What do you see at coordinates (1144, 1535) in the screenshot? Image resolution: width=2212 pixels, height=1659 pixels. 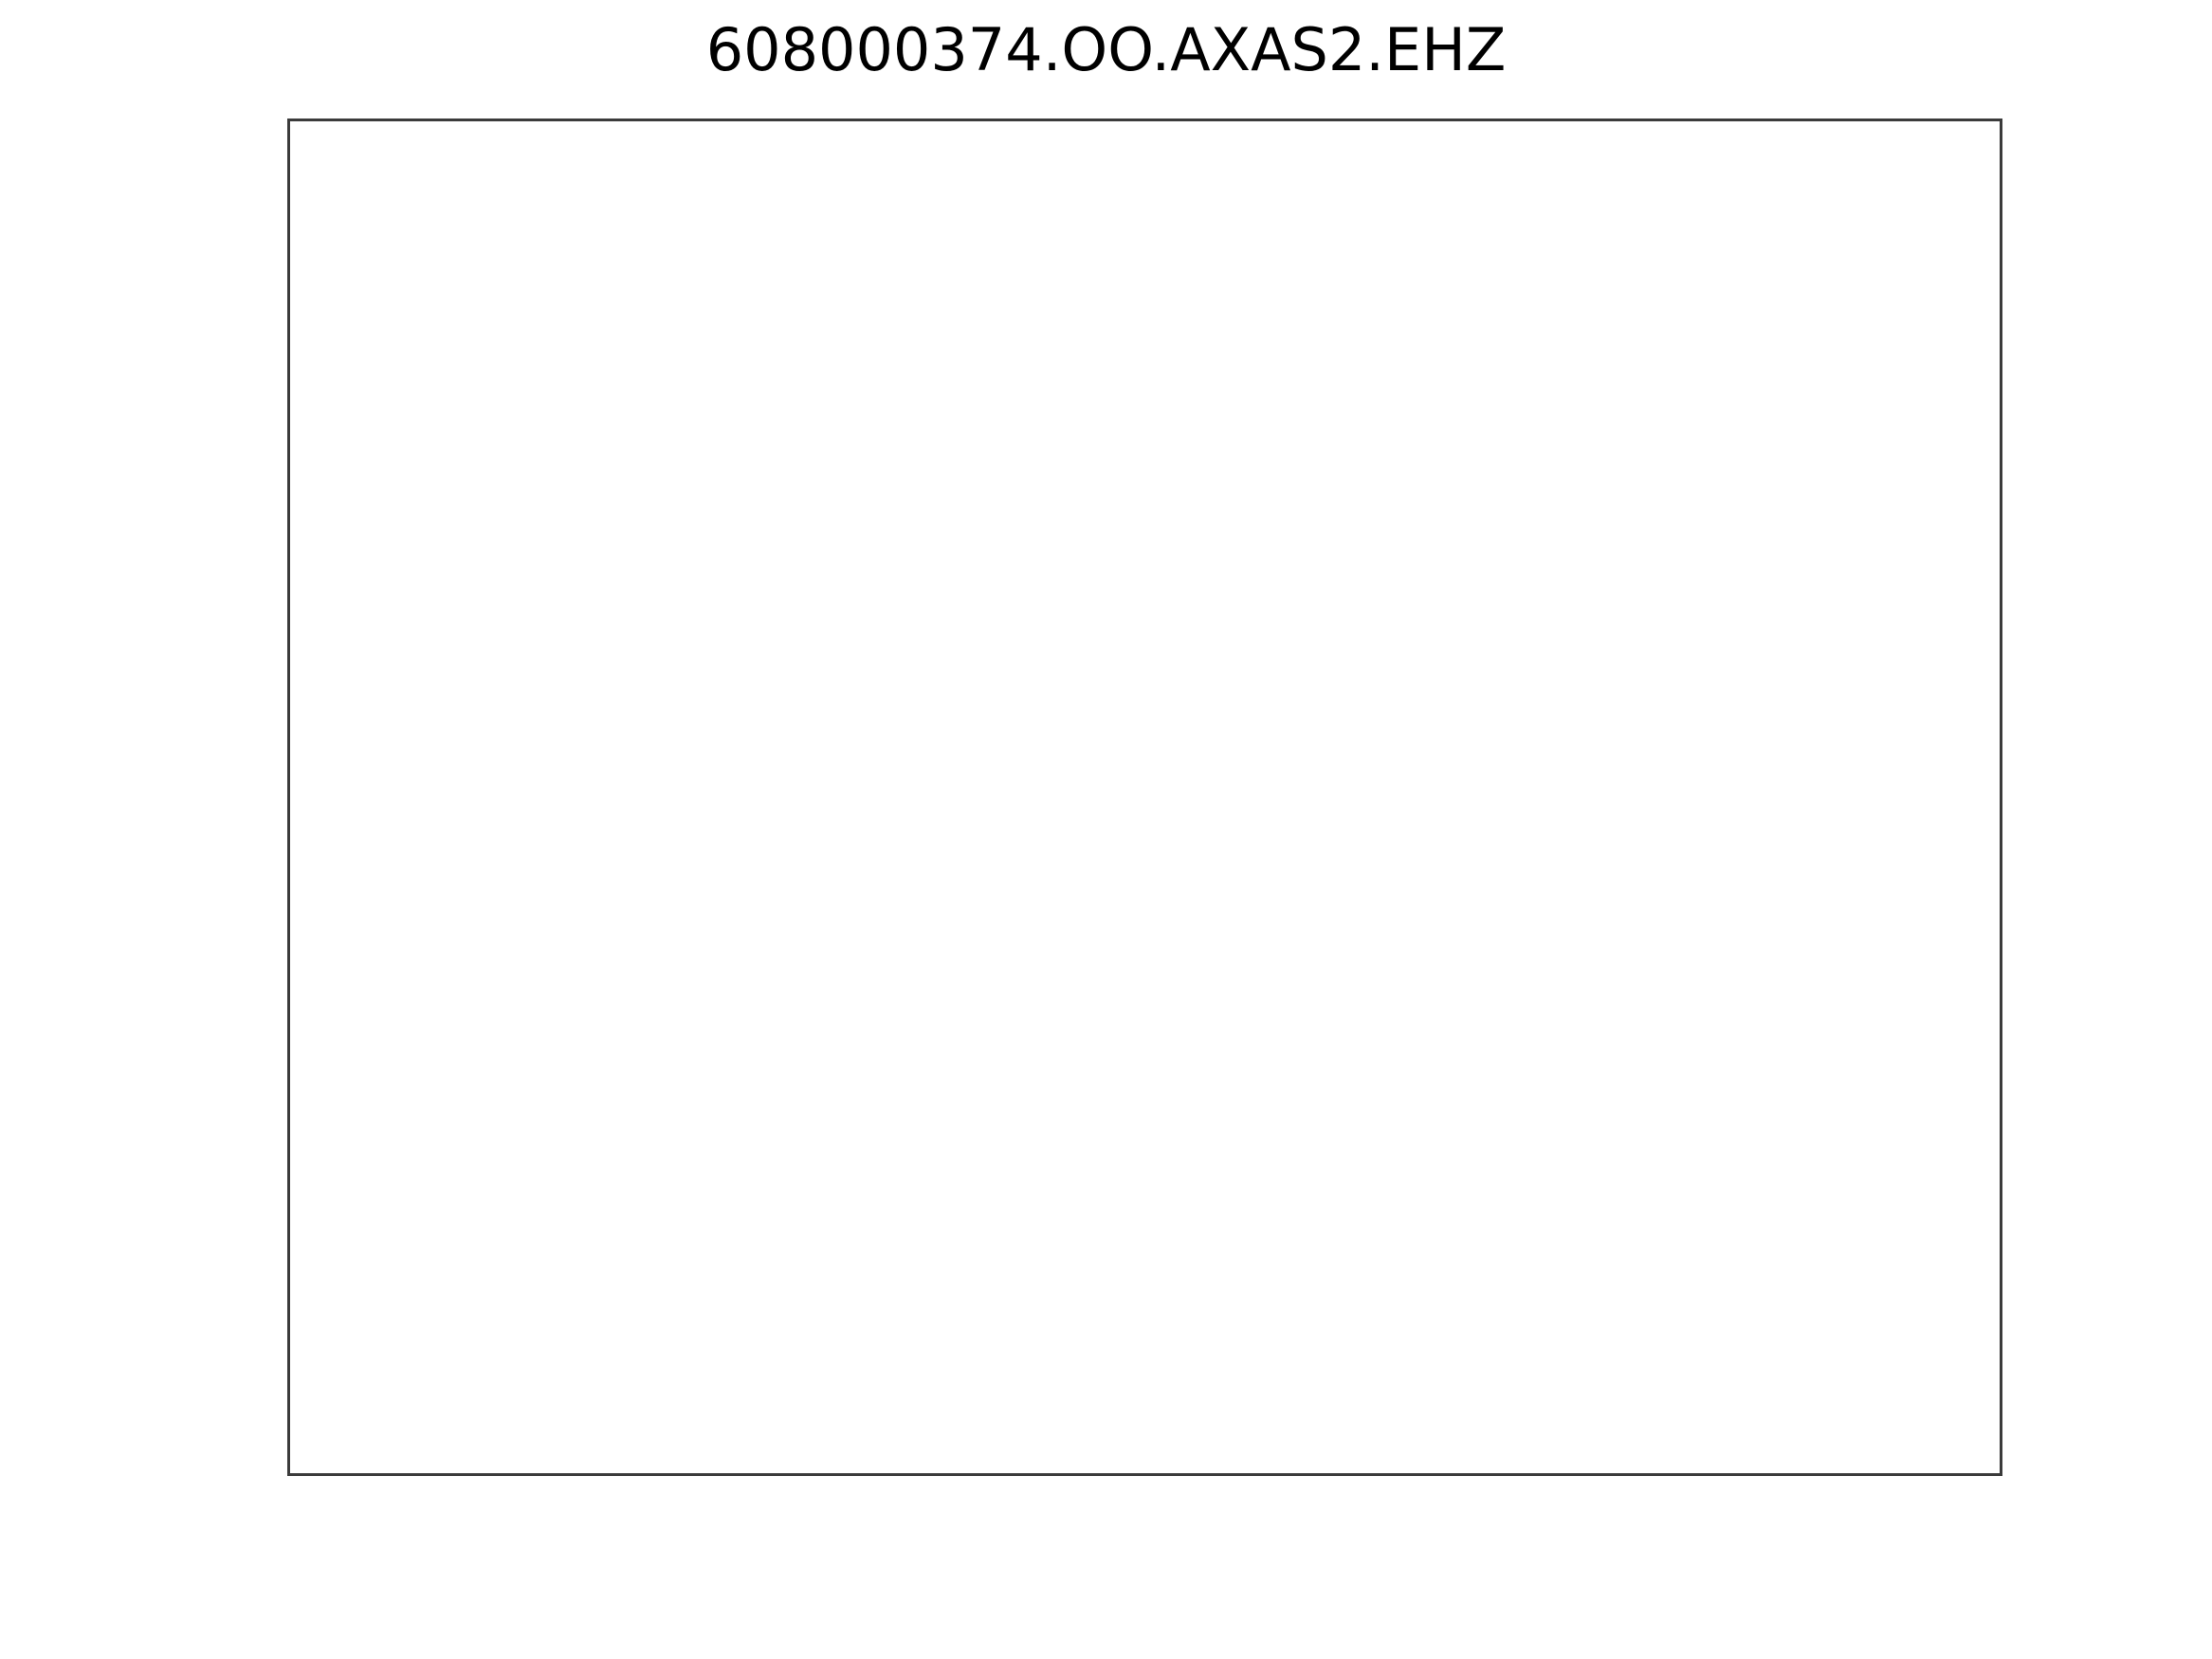 I see `x-axis-tick-labels` at bounding box center [1144, 1535].